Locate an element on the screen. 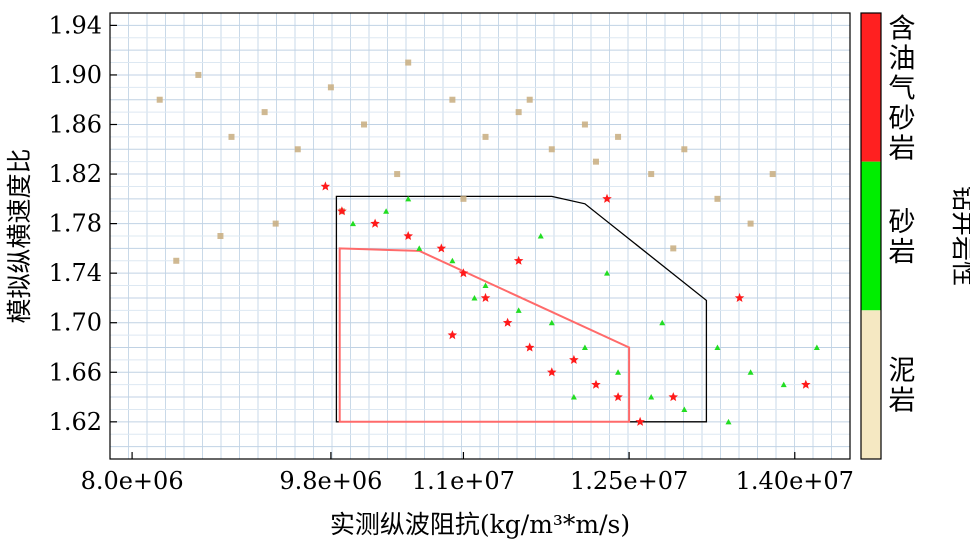 This screenshot has width=970, height=552. y-tick-label: 1.90 is located at coordinates (75, 75).